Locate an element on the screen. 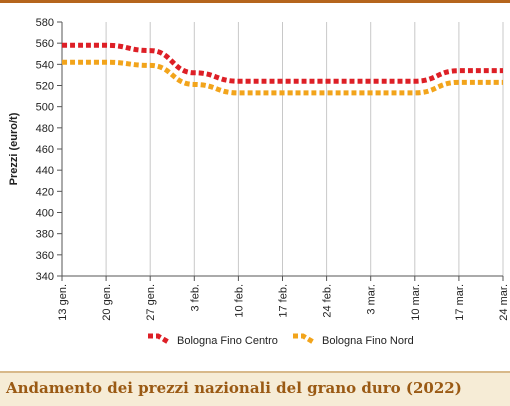 The width and height of the screenshot is (510, 406). x-tick-label: 24 feb. is located at coordinates (328, 301).